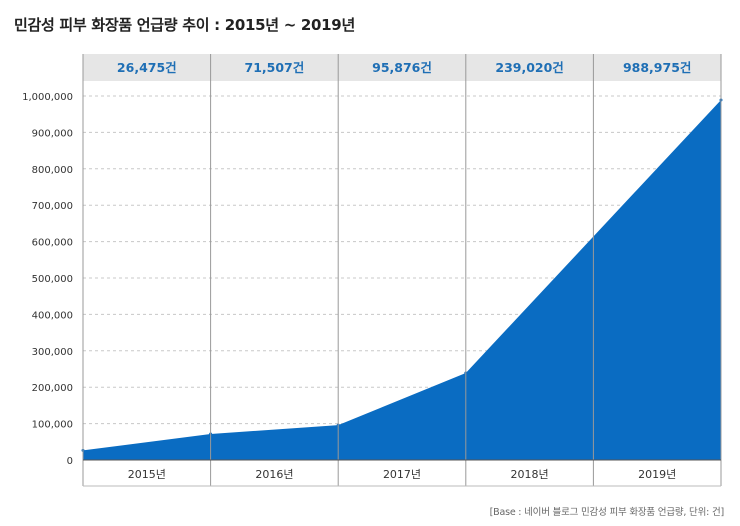 This screenshot has width=740, height=526. What do you see at coordinates (147, 67) in the screenshot?
I see `value-label: 26,475건` at bounding box center [147, 67].